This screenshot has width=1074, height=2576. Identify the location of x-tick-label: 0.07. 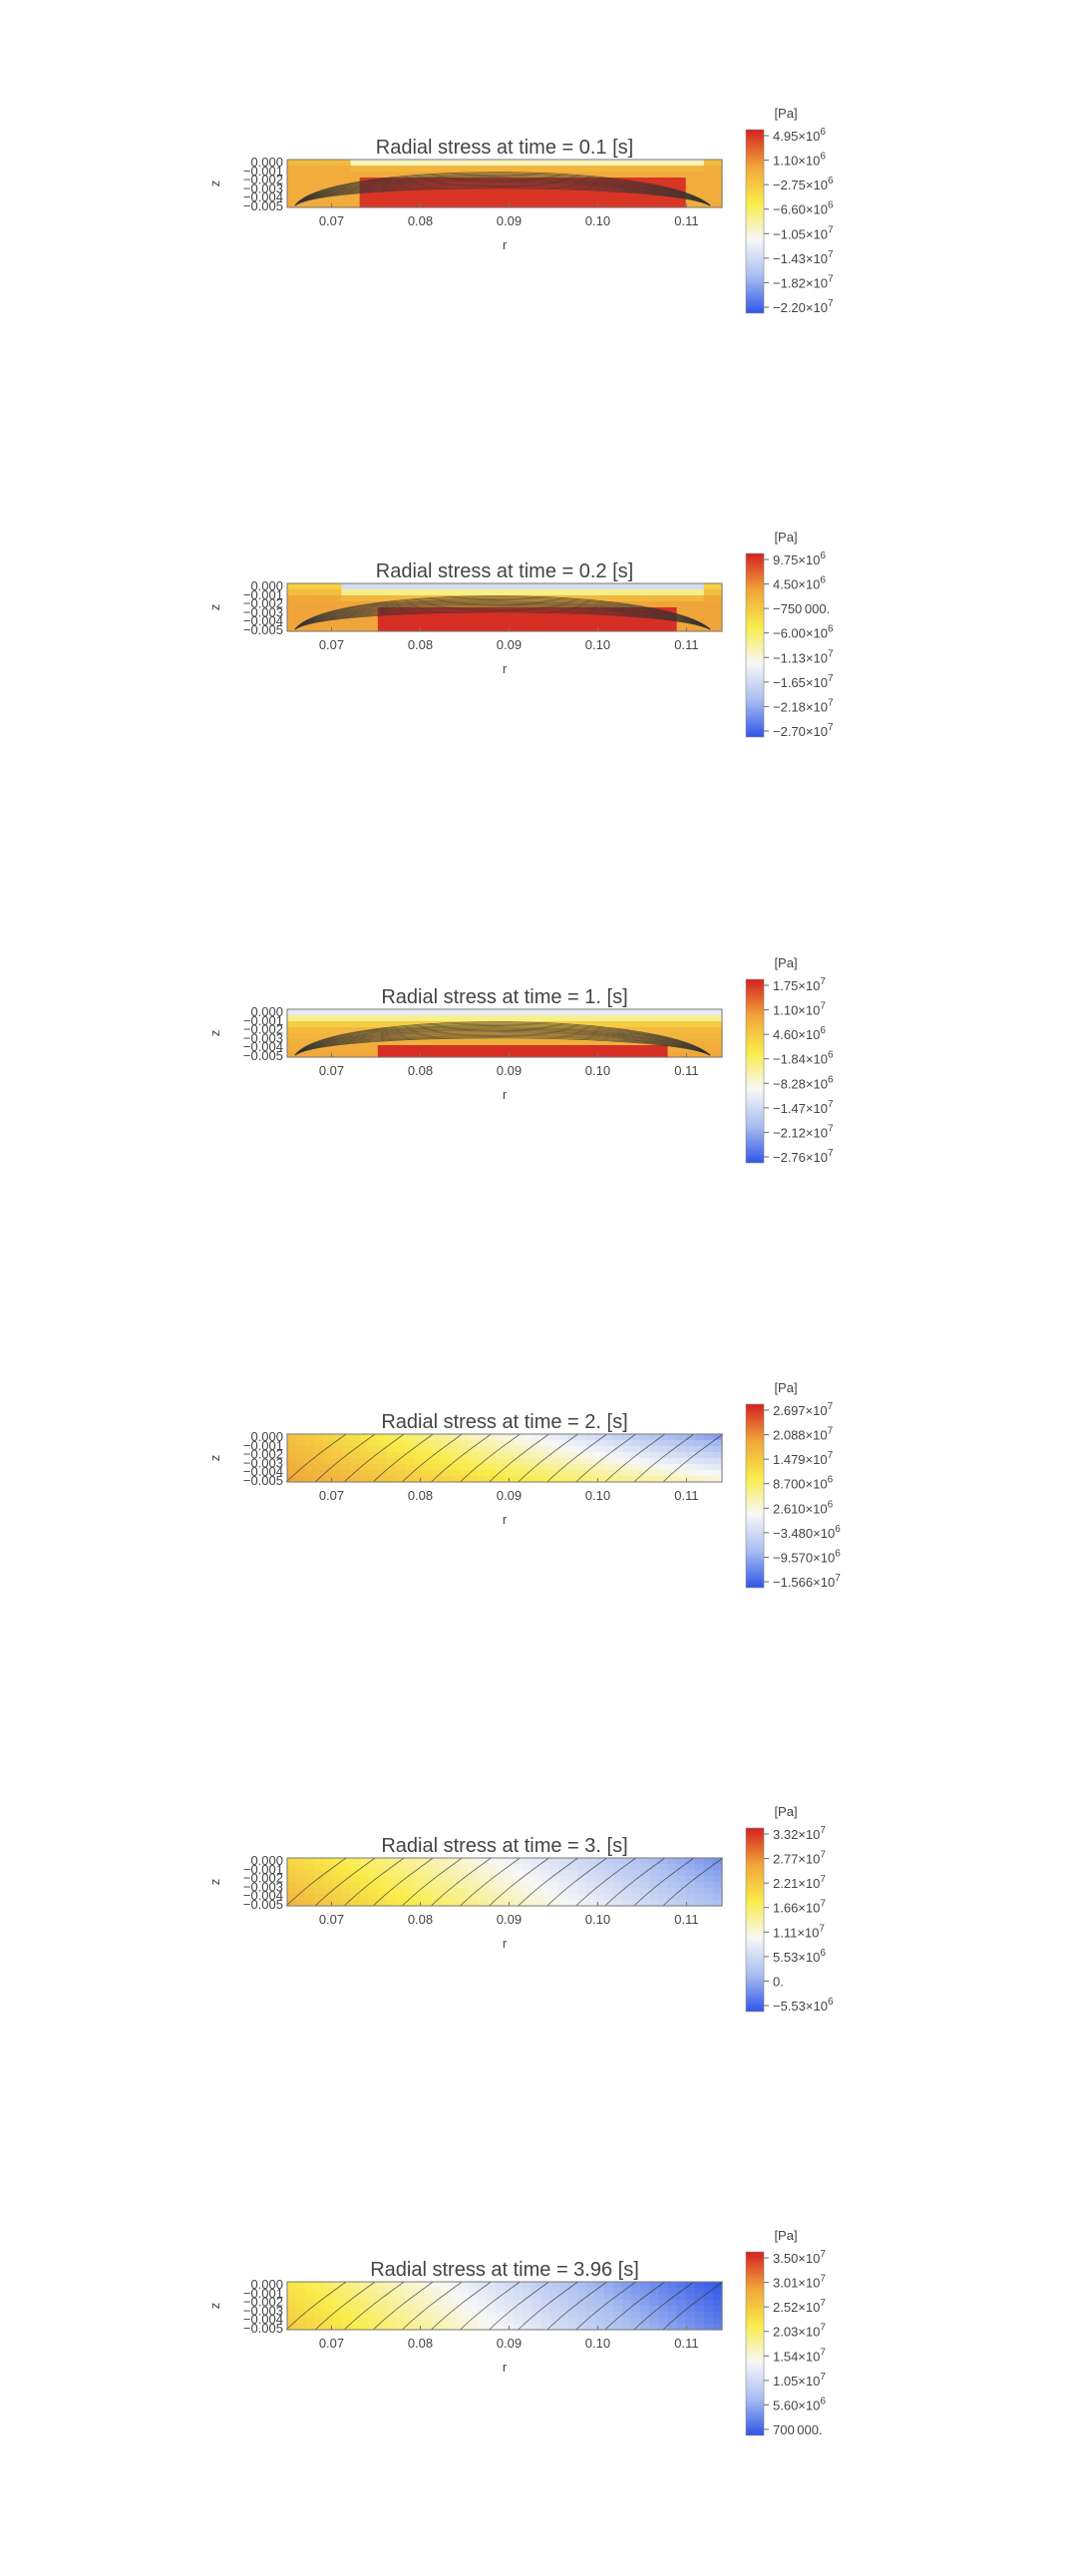
(332, 1071).